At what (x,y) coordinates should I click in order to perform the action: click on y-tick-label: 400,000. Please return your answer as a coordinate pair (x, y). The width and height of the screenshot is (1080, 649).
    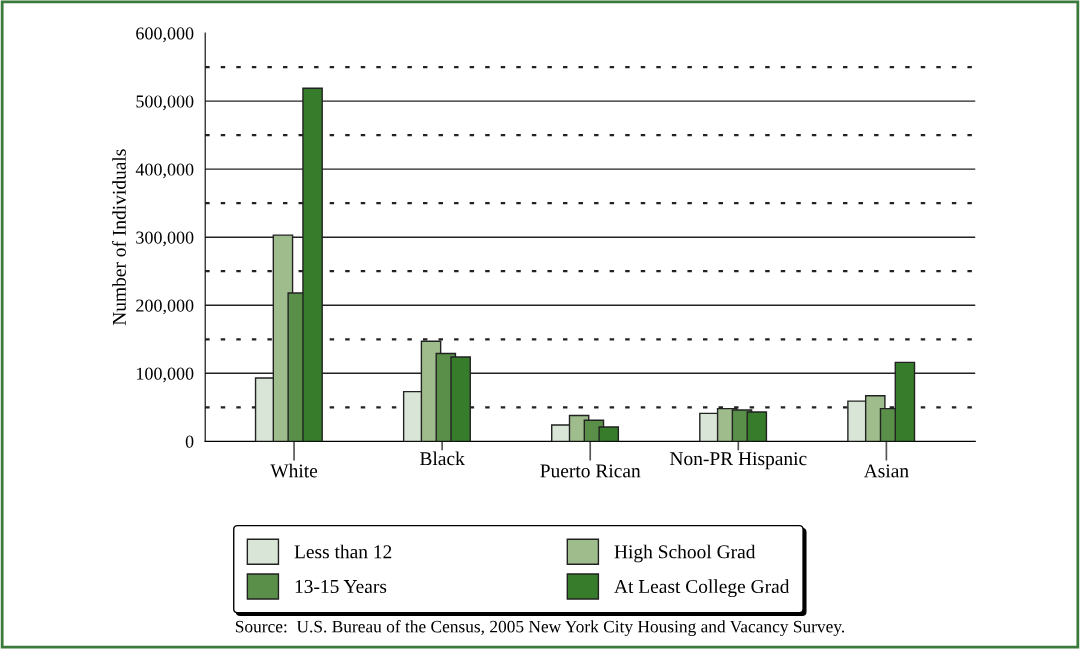
    Looking at the image, I should click on (164, 171).